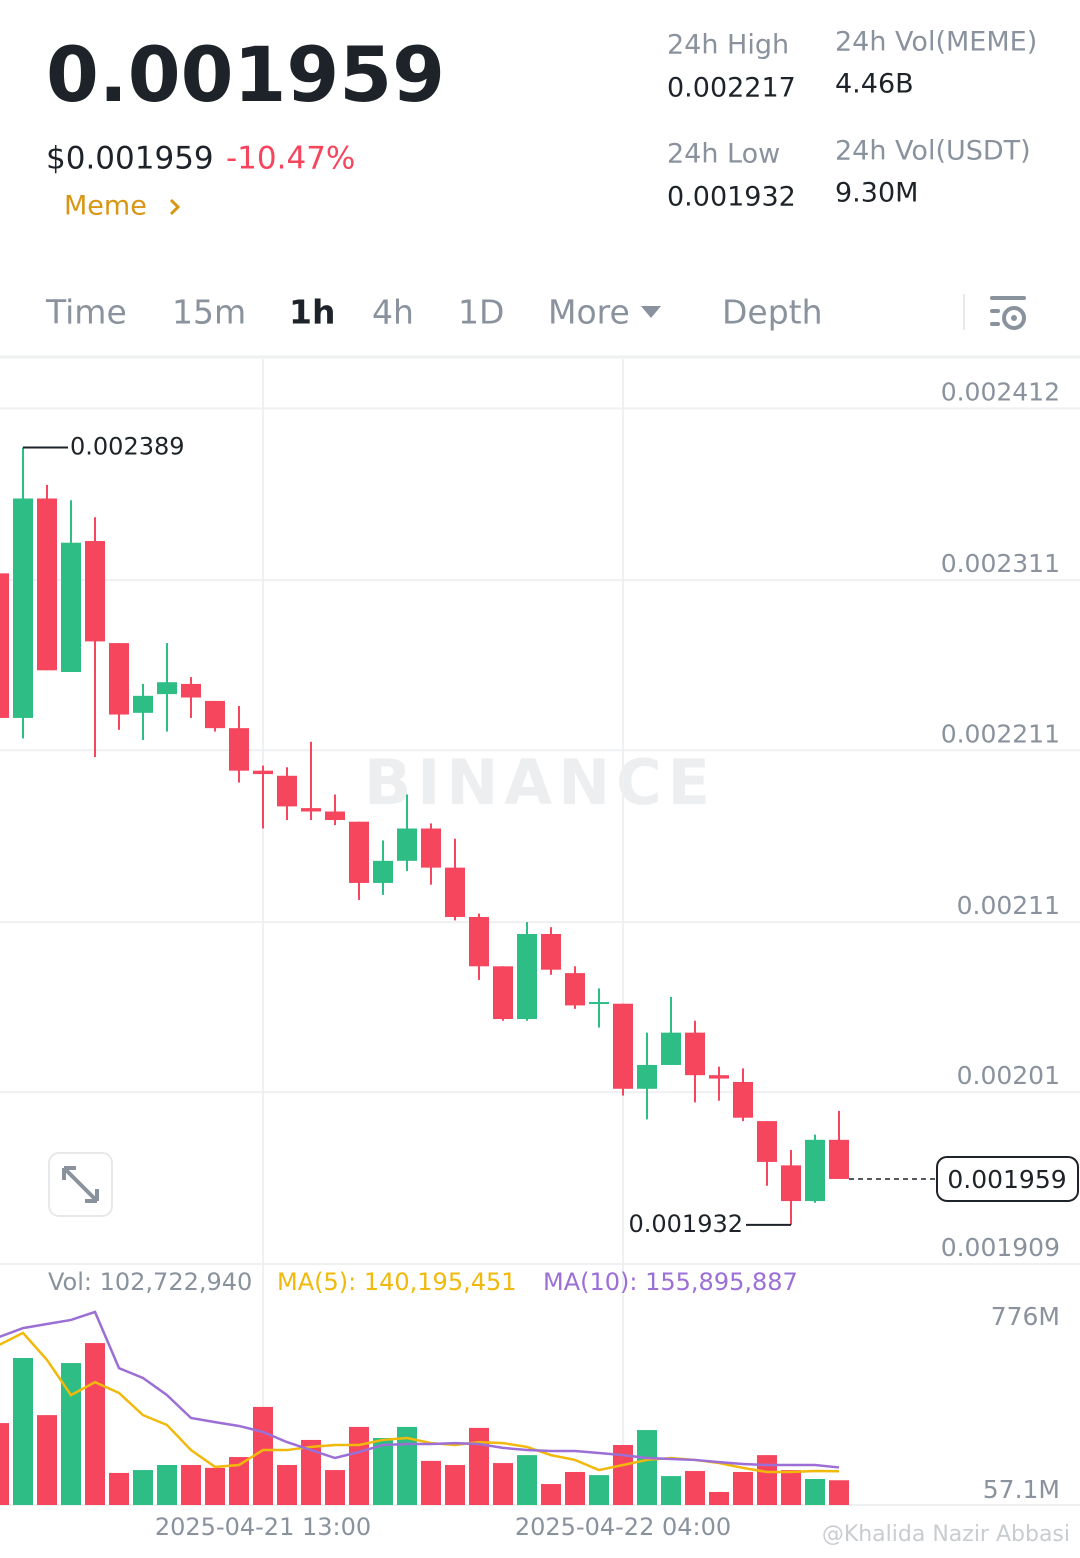 This screenshot has height=1558, width=1080. Describe the element at coordinates (1000, 733) in the screenshot. I see `y-tick-label: 0.002211` at that location.